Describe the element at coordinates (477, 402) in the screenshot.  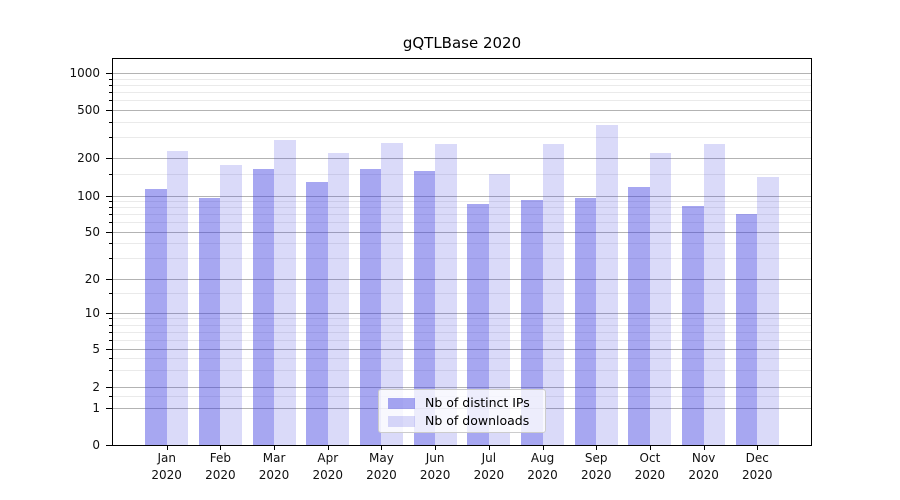
I see `legend-label-distinct-ips: Nb of distinct IPs` at that location.